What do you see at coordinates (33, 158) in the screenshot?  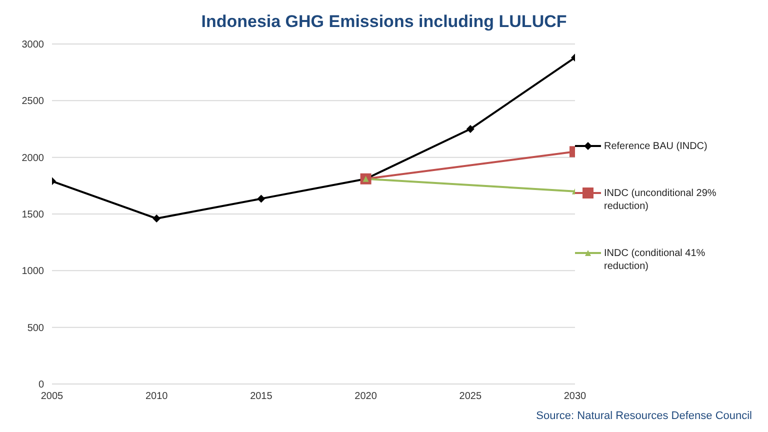 I see `y-tick-label: 2000` at bounding box center [33, 158].